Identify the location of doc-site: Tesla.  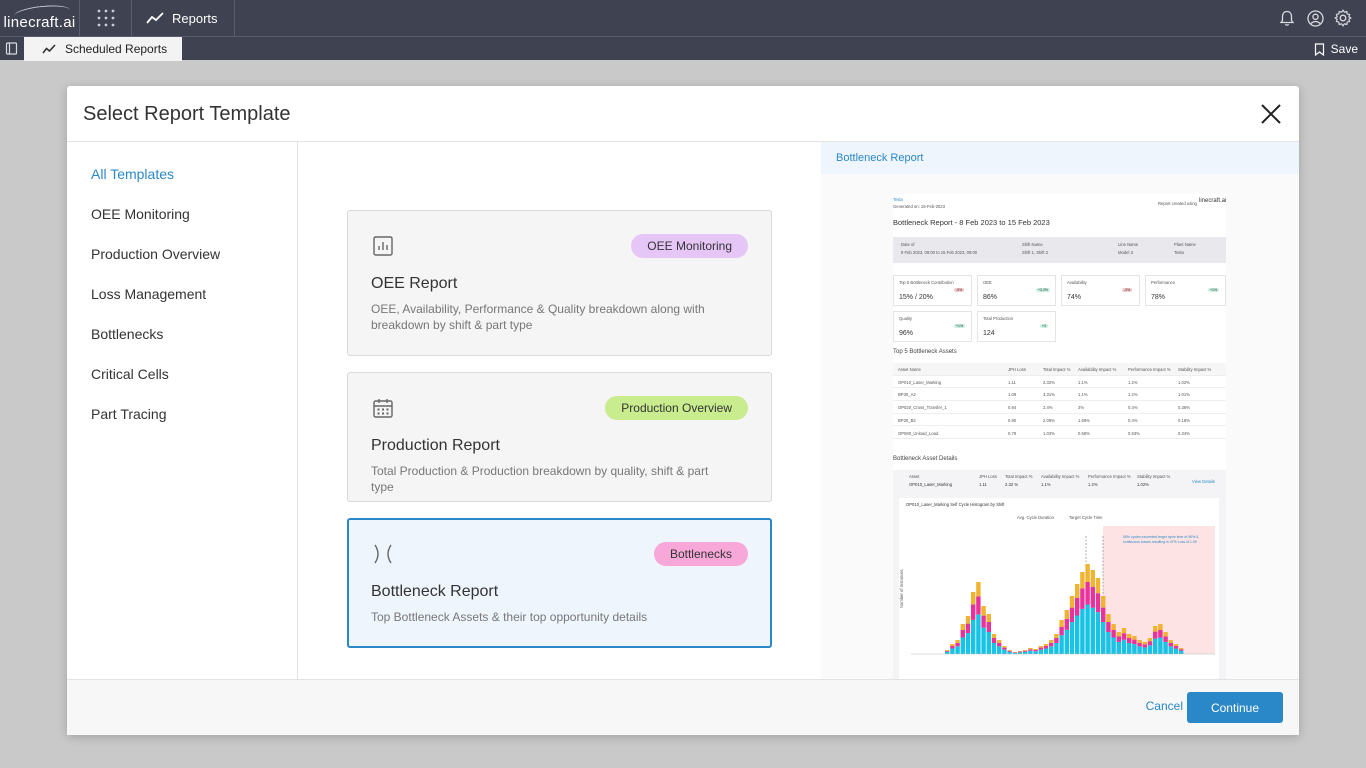
(898, 199).